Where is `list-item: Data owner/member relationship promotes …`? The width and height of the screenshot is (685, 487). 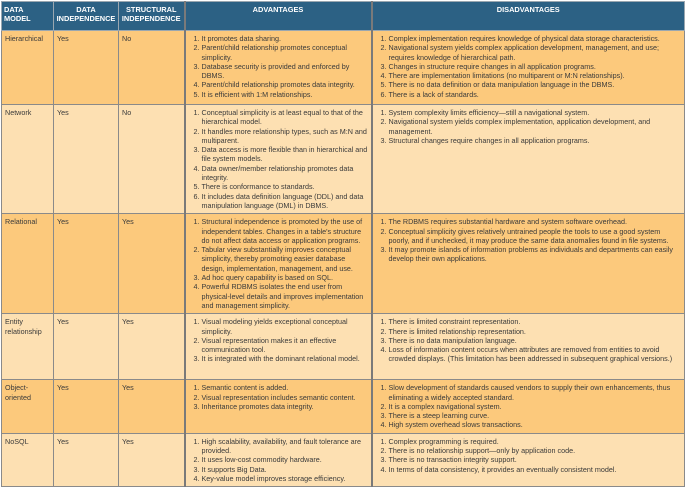 list-item: Data owner/member relationship promotes … is located at coordinates (285, 173).